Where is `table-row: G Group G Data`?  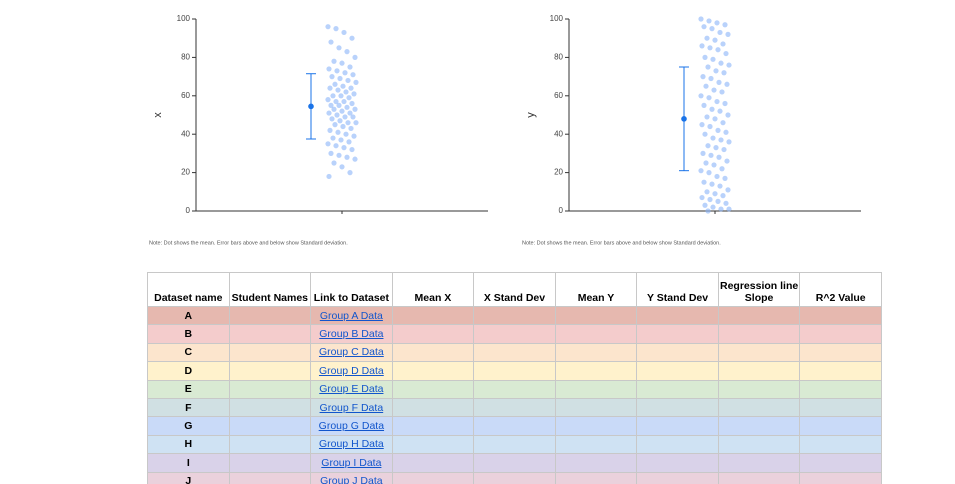
table-row: G Group G Data is located at coordinates (514, 426).